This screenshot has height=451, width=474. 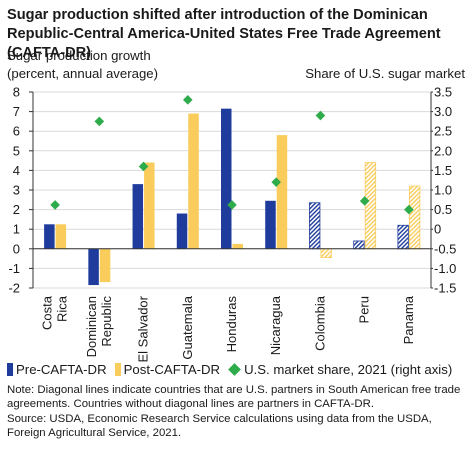 What do you see at coordinates (234, 369) in the screenshot?
I see `legend-swatch-market` at bounding box center [234, 369].